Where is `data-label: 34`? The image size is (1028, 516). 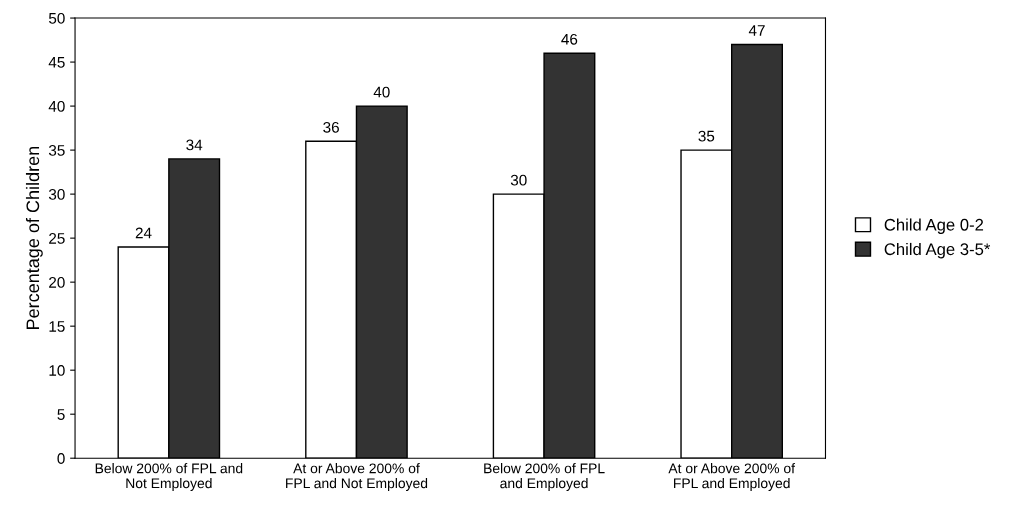 data-label: 34 is located at coordinates (194, 145).